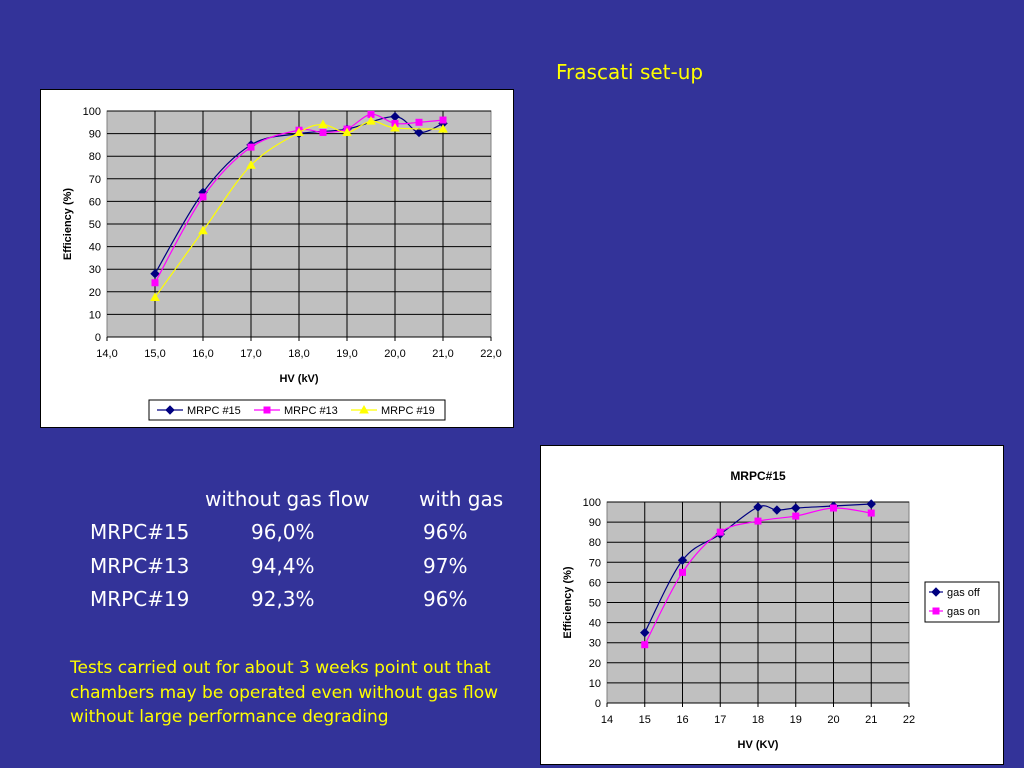  I want to click on chart2-xtick-label: 18, so click(758, 720).